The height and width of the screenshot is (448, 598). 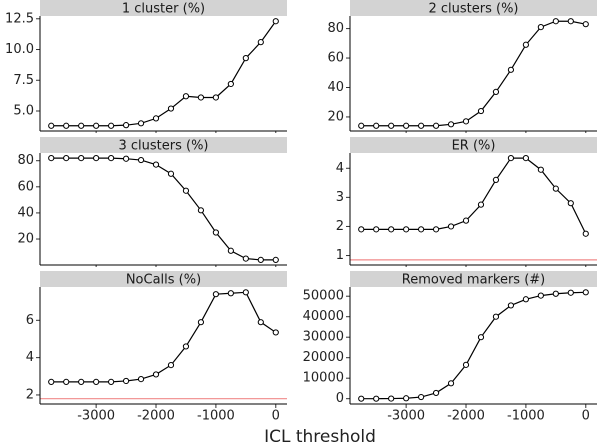 What do you see at coordinates (323, 357) in the screenshot?
I see `y-tick-label: 20000` at bounding box center [323, 357].